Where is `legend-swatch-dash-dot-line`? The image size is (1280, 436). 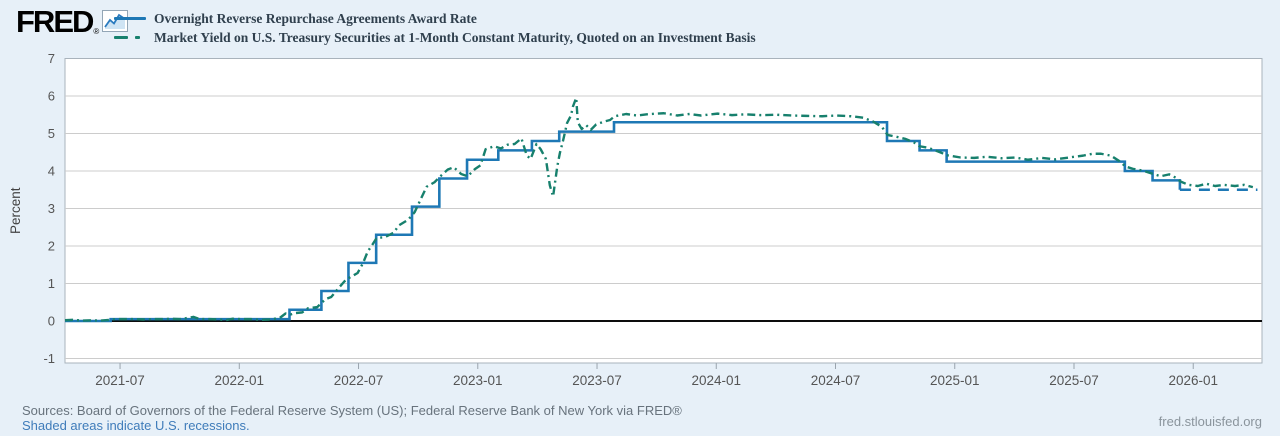
legend-swatch-dash-dot-line is located at coordinates (130, 37).